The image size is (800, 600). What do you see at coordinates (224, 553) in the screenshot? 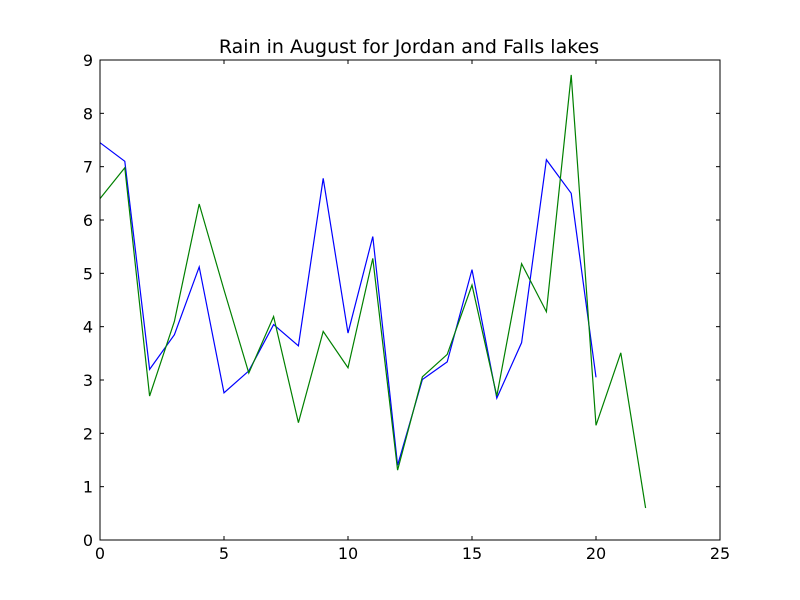
I see `x-tick-label: 5` at bounding box center [224, 553].